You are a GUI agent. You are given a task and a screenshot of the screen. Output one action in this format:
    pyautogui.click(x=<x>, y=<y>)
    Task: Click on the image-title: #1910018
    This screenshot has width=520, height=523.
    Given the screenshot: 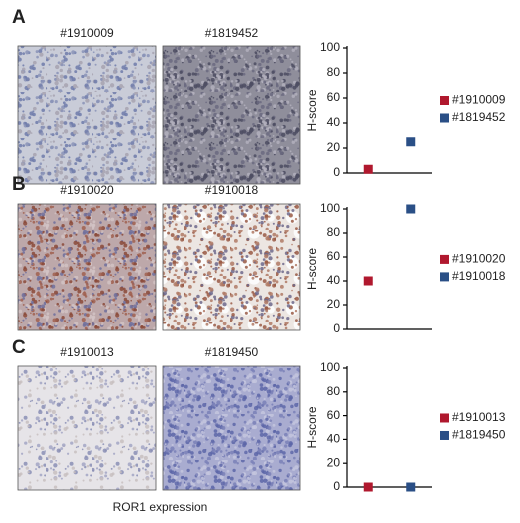 What is the action you would take?
    pyautogui.click(x=232, y=190)
    